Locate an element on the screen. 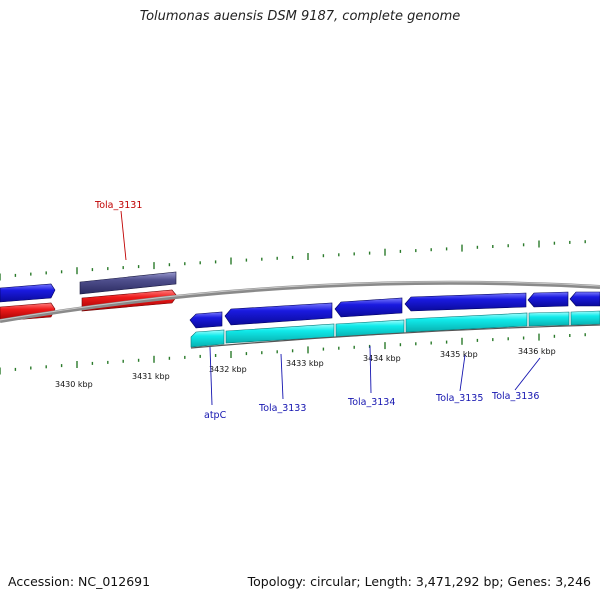 Image resolution: width=600 pixels, height=600 pixels. kbp-label-3436: 3436 kbp is located at coordinates (537, 351).